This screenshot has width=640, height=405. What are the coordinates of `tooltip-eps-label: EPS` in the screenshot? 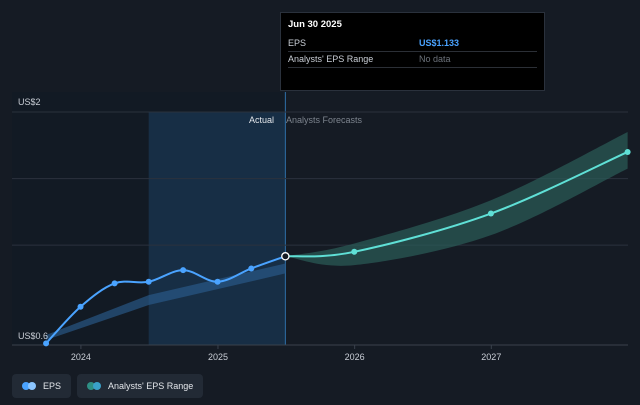 It's located at (297, 43).